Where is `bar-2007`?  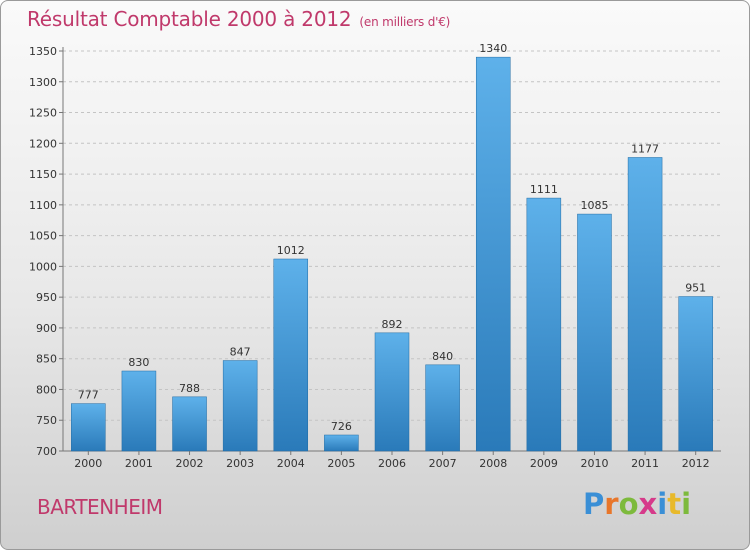 bar-2007 is located at coordinates (442, 408).